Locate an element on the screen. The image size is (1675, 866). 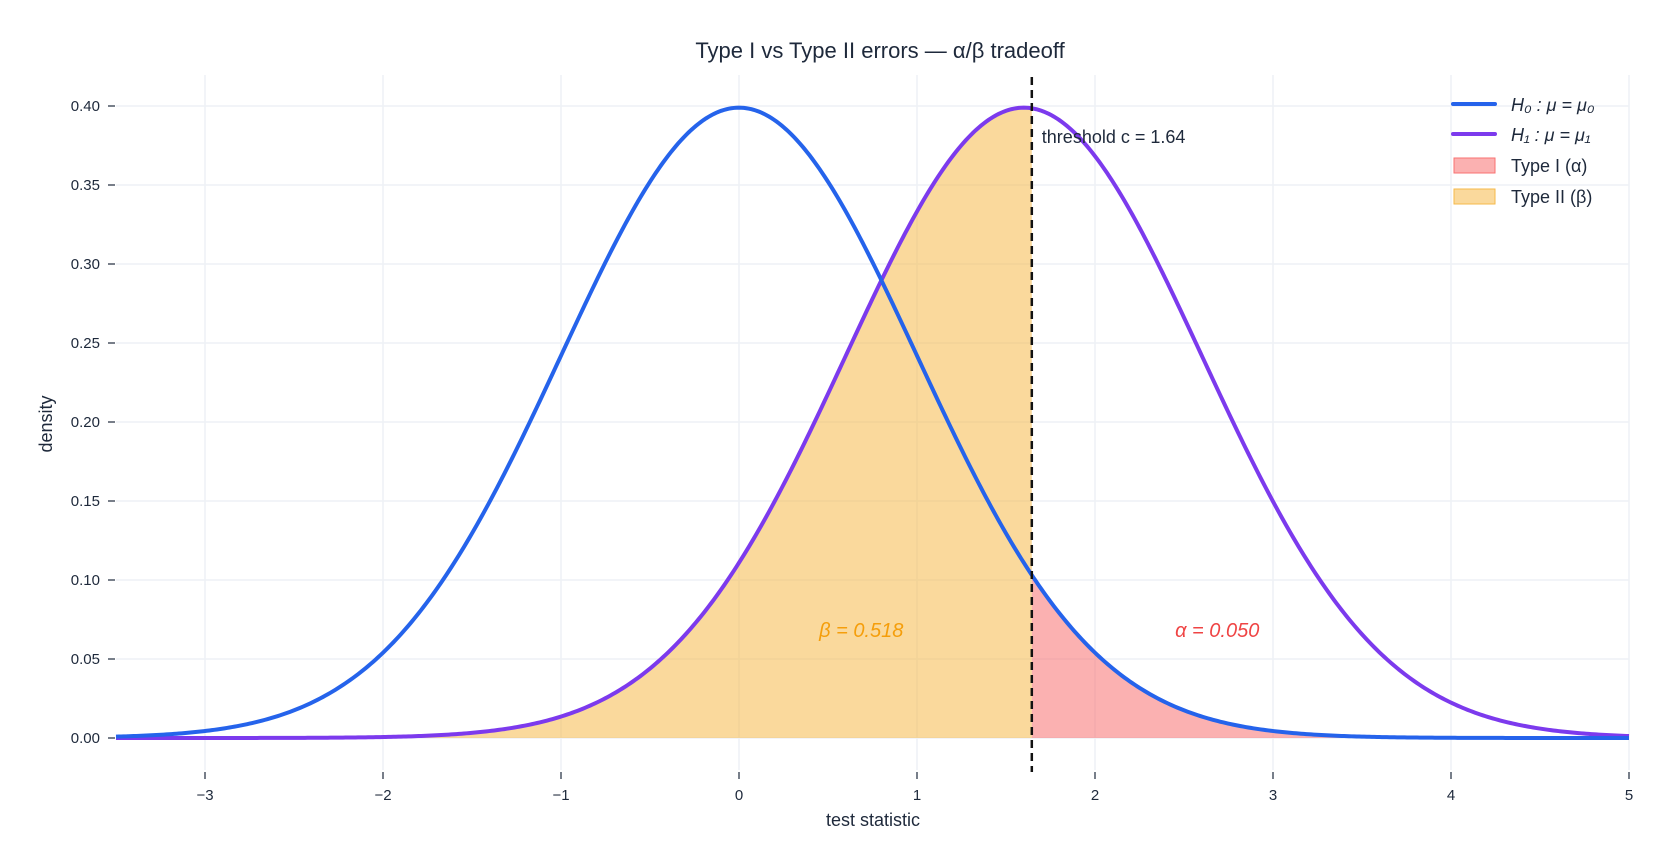
y-tick-label: 0.00 is located at coordinates (85, 738).